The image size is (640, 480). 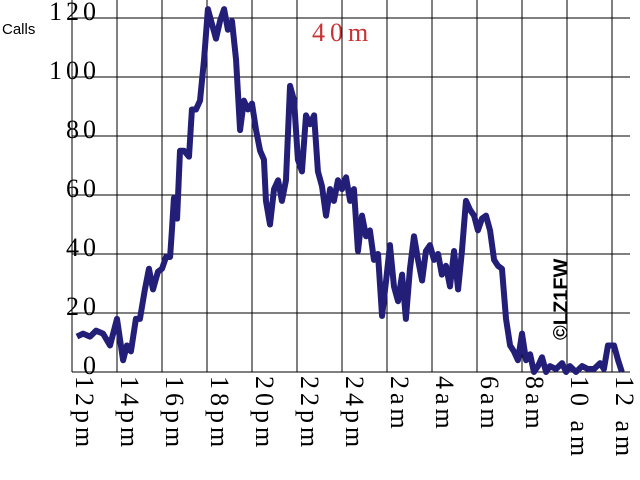 What do you see at coordinates (534, 404) in the screenshot?
I see `x-tick-label: 8am` at bounding box center [534, 404].